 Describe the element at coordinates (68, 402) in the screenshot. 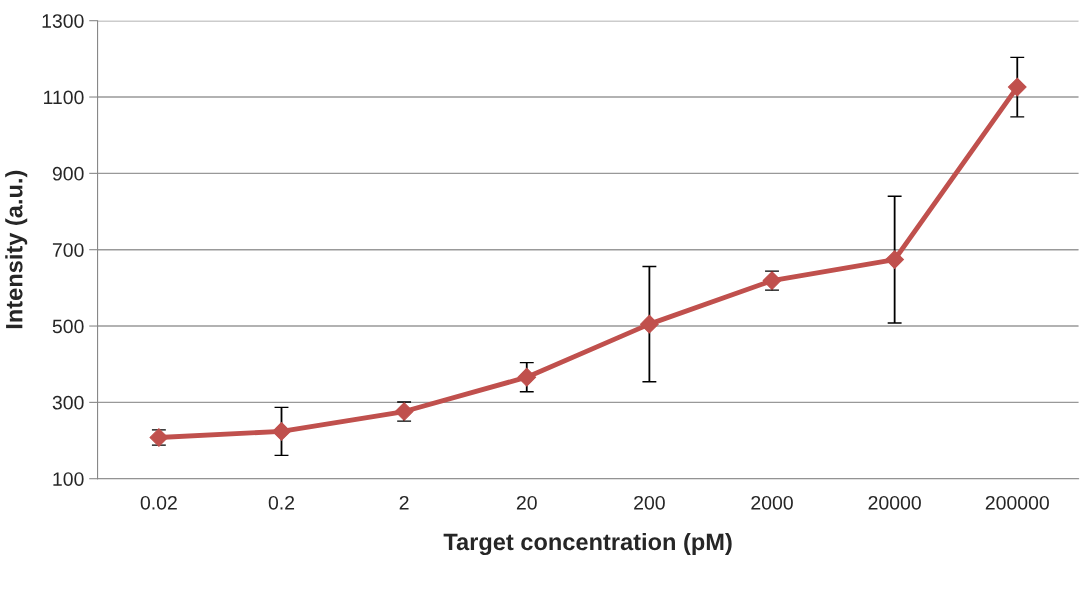

I see `y-tick-label: 300` at that location.